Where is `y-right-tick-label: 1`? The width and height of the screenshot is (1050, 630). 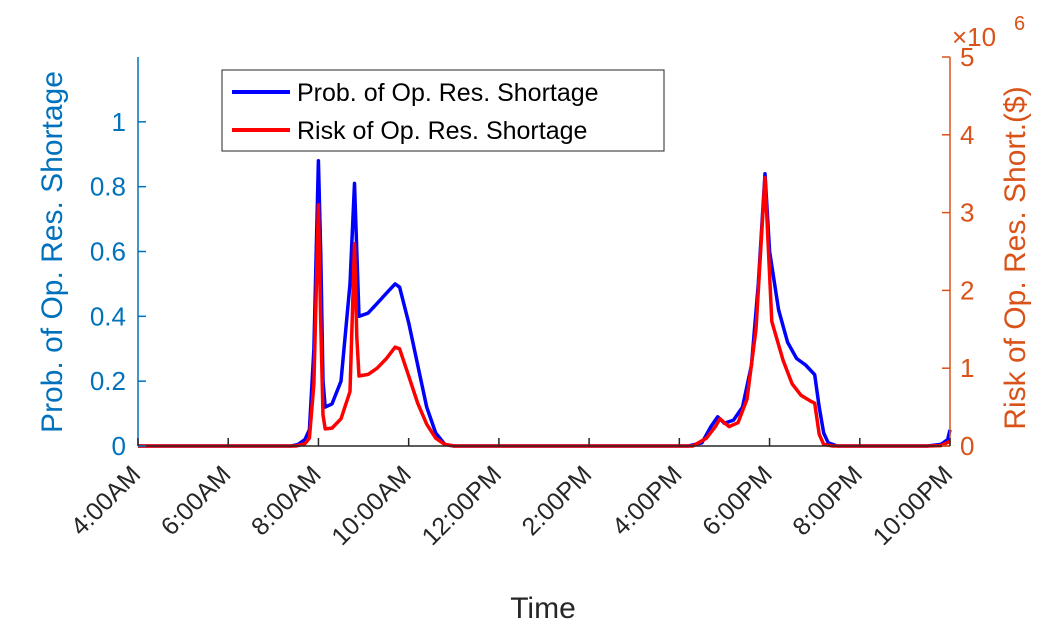 y-right-tick-label: 1 is located at coordinates (967, 368).